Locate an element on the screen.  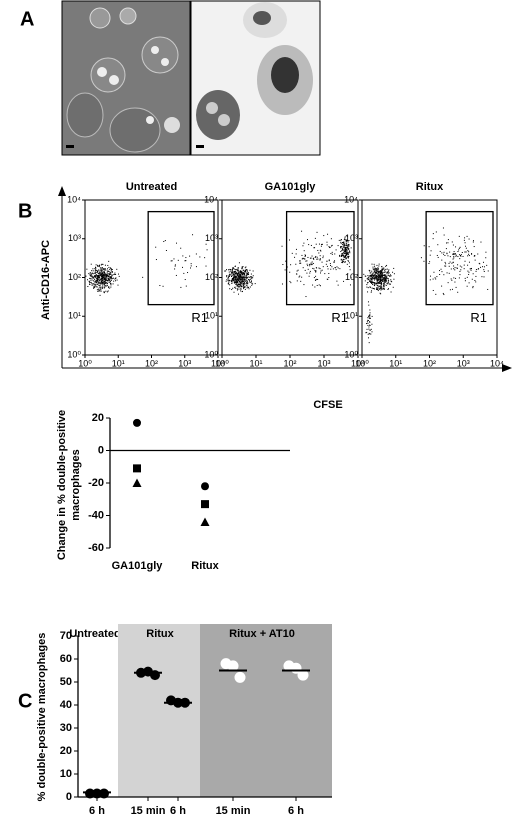
point is located at coordinates (233, 666).